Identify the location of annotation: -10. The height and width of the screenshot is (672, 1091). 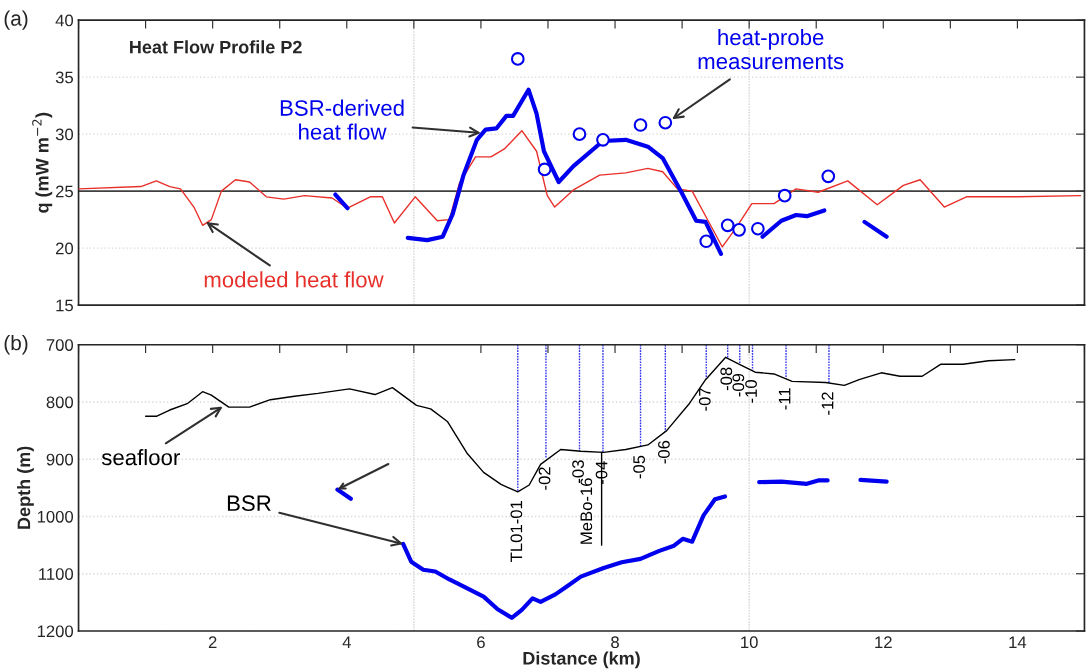
(751, 391).